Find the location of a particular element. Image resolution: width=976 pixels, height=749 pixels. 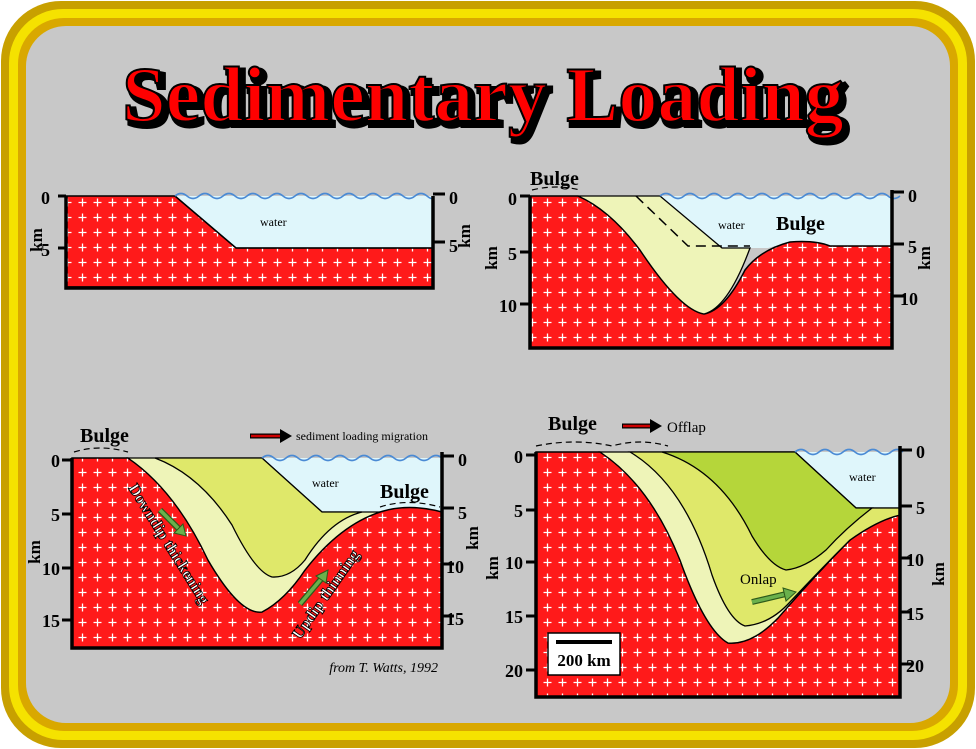

panel4-offlap-label: Offlap is located at coordinates (686, 428).